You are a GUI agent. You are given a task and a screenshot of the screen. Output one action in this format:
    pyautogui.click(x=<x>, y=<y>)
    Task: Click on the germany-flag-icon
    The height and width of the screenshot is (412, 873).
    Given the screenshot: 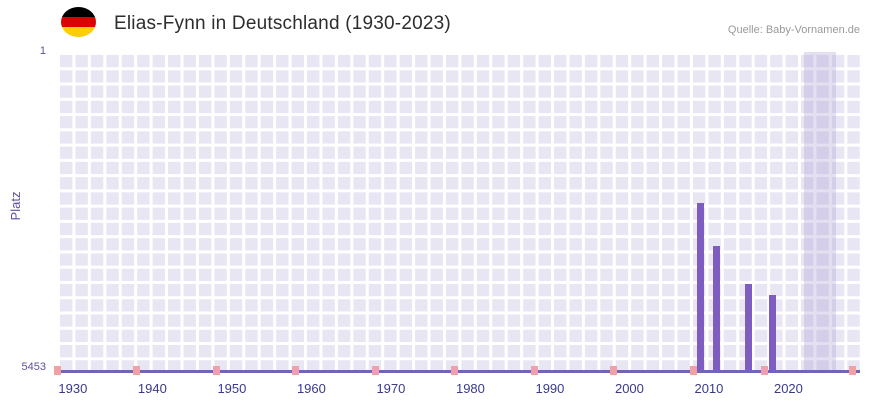 What is the action you would take?
    pyautogui.click(x=78, y=22)
    